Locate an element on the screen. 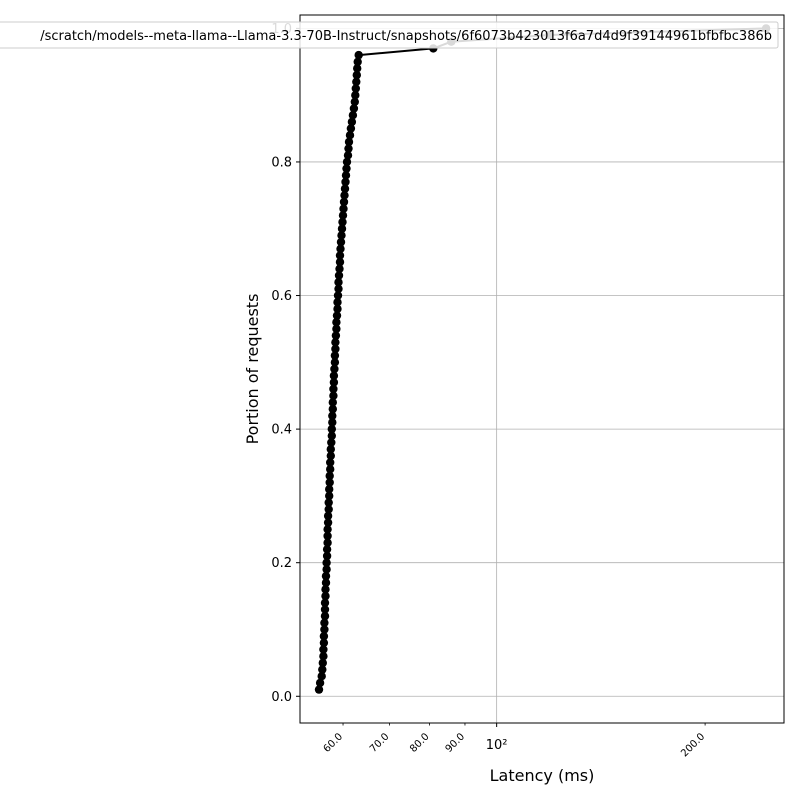 The height and width of the screenshot is (800, 800). y-tick-label: 0.8 is located at coordinates (281, 162).